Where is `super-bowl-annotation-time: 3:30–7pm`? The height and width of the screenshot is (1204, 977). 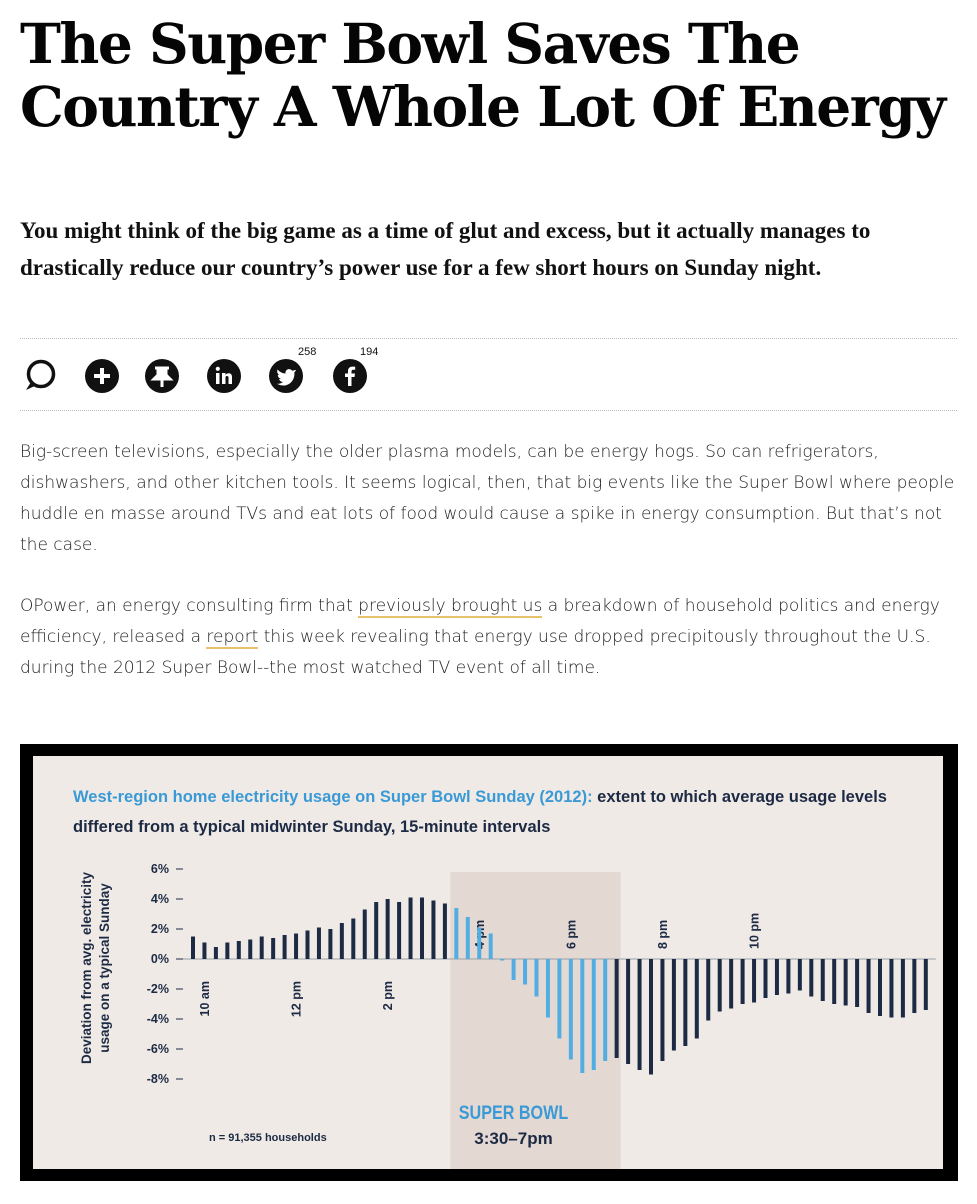 super-bowl-annotation-time: 3:30–7pm is located at coordinates (513, 1138).